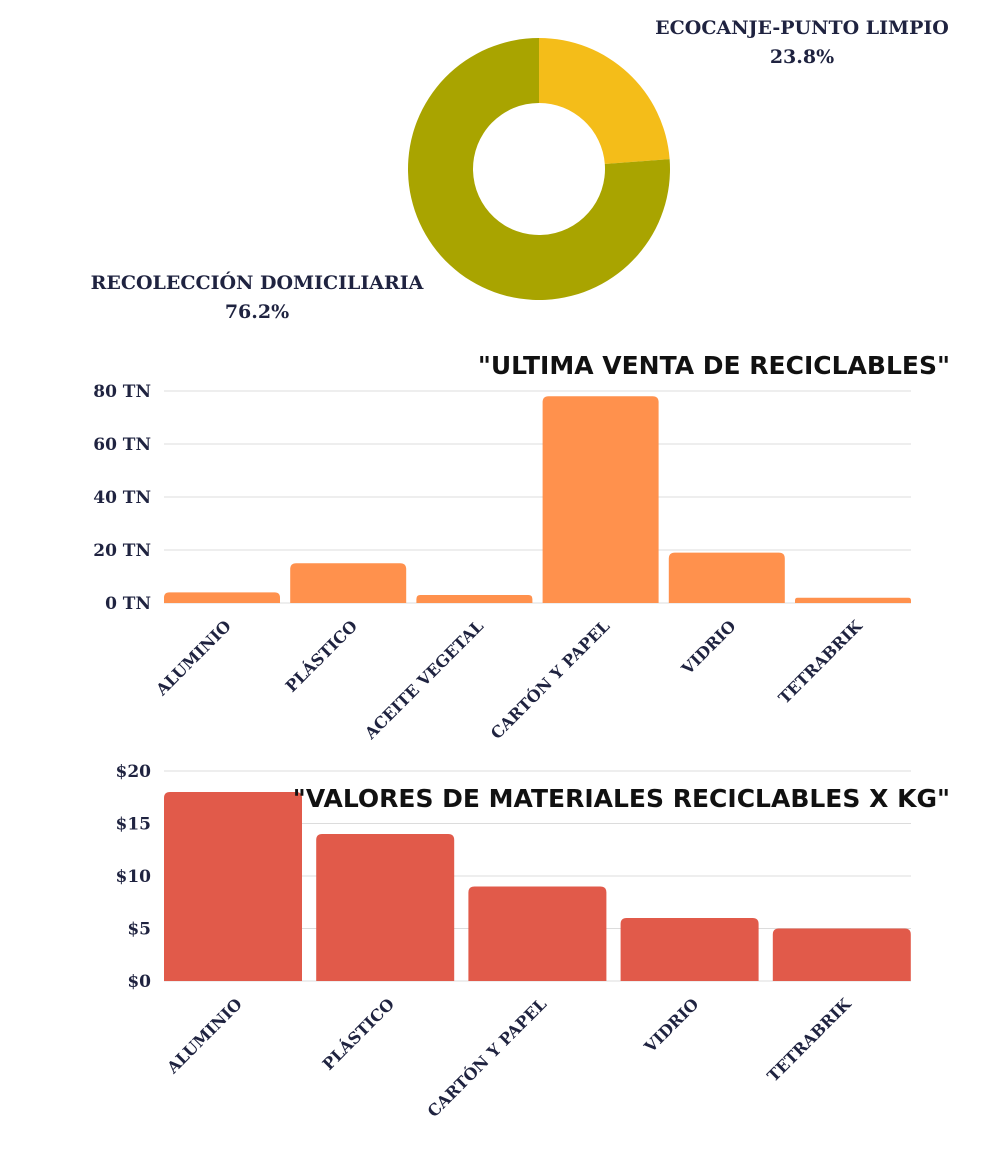 The height and width of the screenshot is (1153, 1000). What do you see at coordinates (134, 877) in the screenshot?
I see `y-tick-label: $10` at bounding box center [134, 877].